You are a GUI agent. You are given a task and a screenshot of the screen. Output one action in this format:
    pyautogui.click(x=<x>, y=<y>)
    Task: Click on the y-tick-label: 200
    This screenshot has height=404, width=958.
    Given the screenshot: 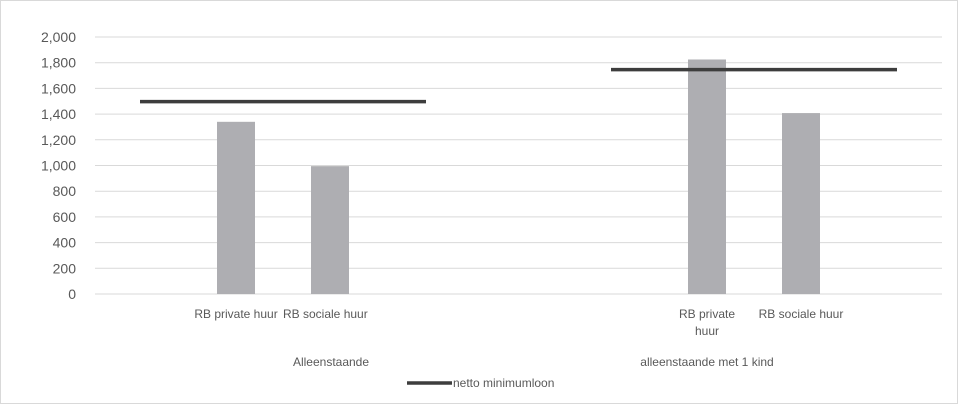 What is the action you would take?
    pyautogui.click(x=65, y=268)
    